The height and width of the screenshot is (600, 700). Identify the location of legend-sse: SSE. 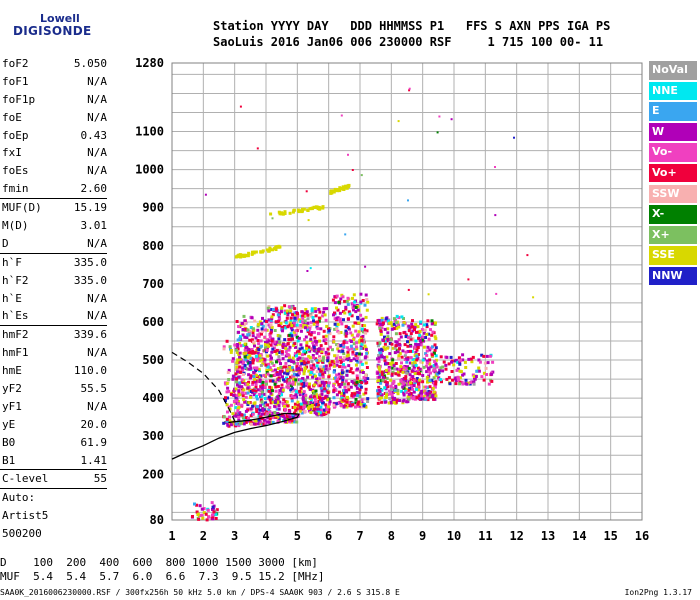
(673, 255).